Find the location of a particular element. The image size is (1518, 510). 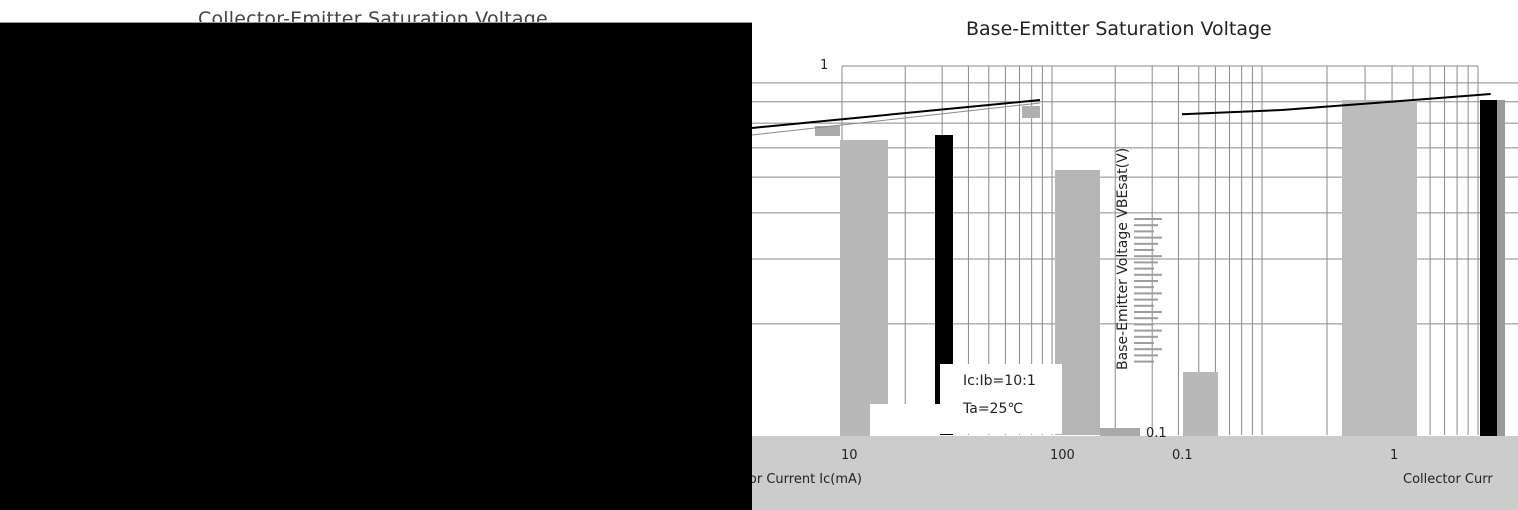

right-x-tick-1: 1 is located at coordinates (1394, 455).